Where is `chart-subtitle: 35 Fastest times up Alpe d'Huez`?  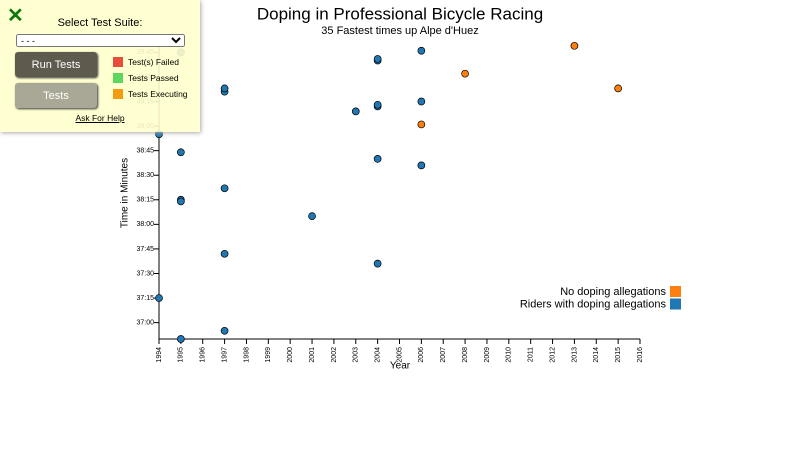 chart-subtitle: 35 Fastest times up Alpe d'Huez is located at coordinates (399, 31).